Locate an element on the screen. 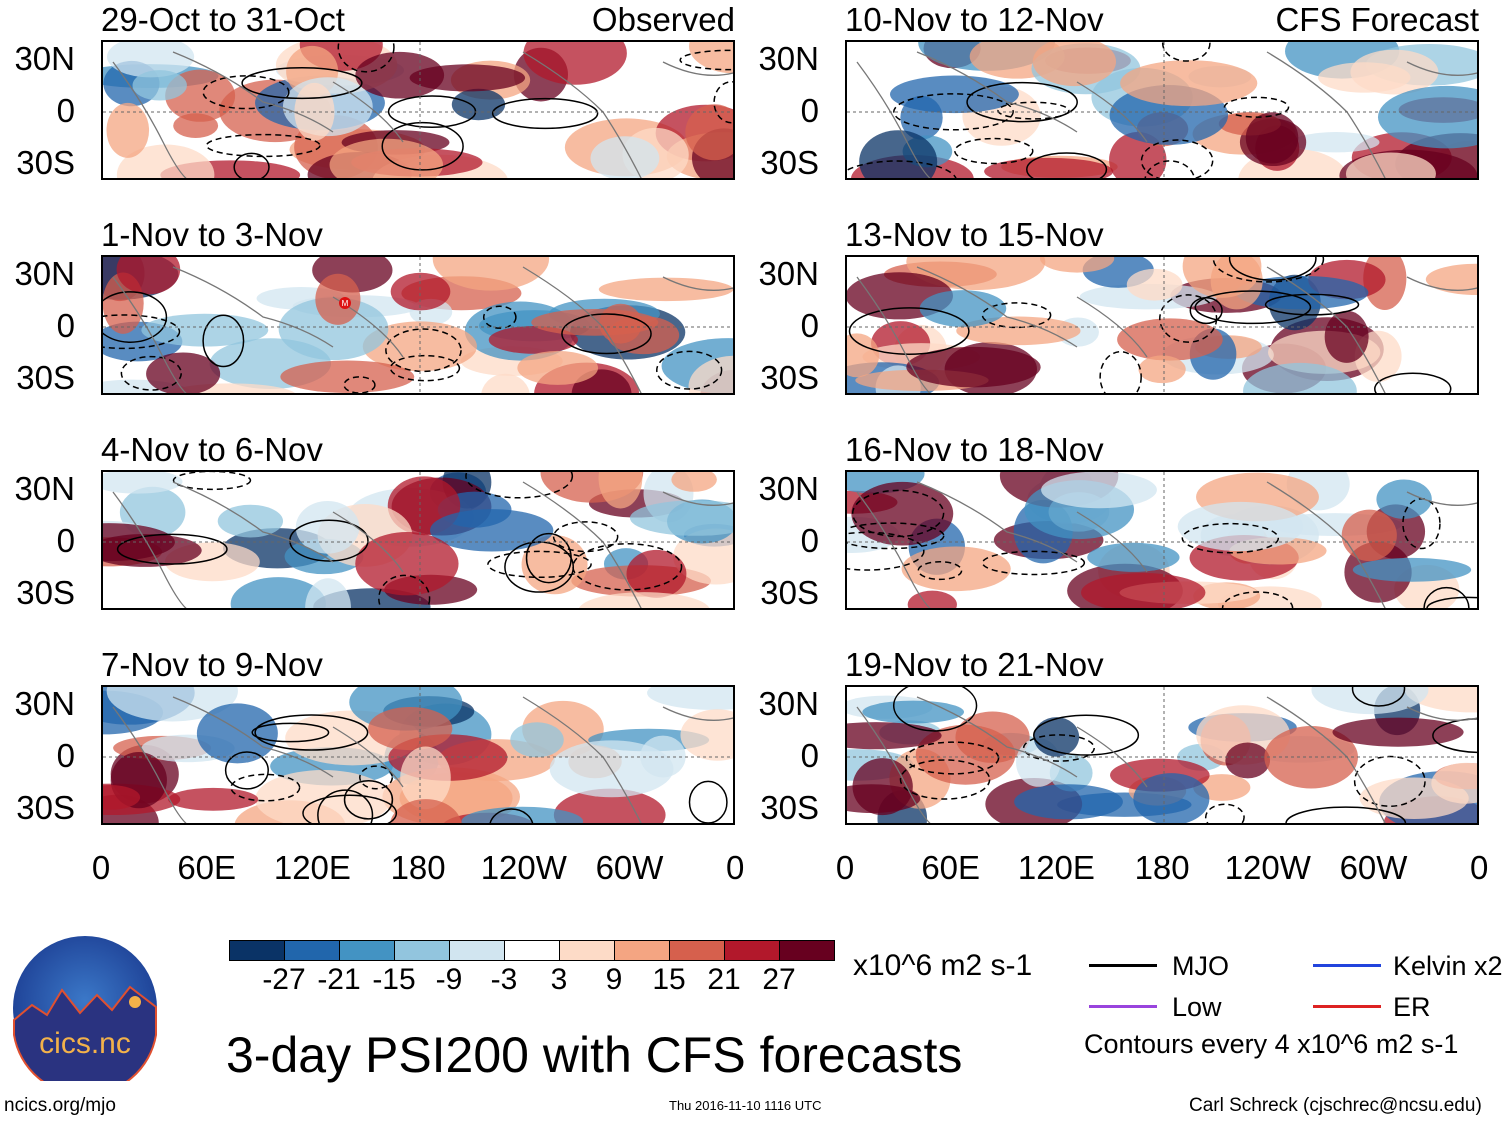 The height and width of the screenshot is (1121, 1510). lon-label: 120W is located at coordinates (523, 867).